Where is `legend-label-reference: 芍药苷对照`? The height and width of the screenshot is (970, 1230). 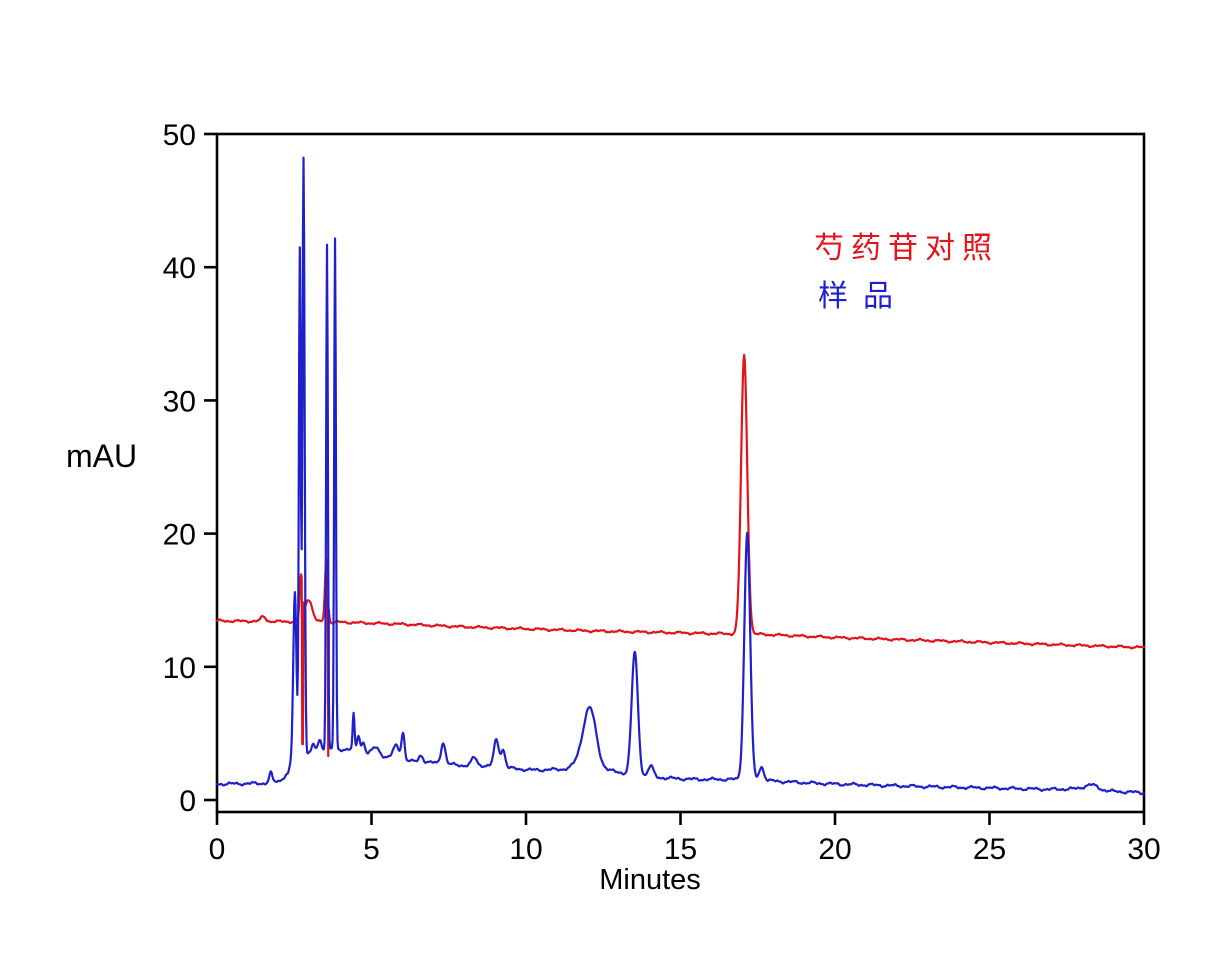
legend-label-reference: 芍药苷对照 is located at coordinates (906, 248).